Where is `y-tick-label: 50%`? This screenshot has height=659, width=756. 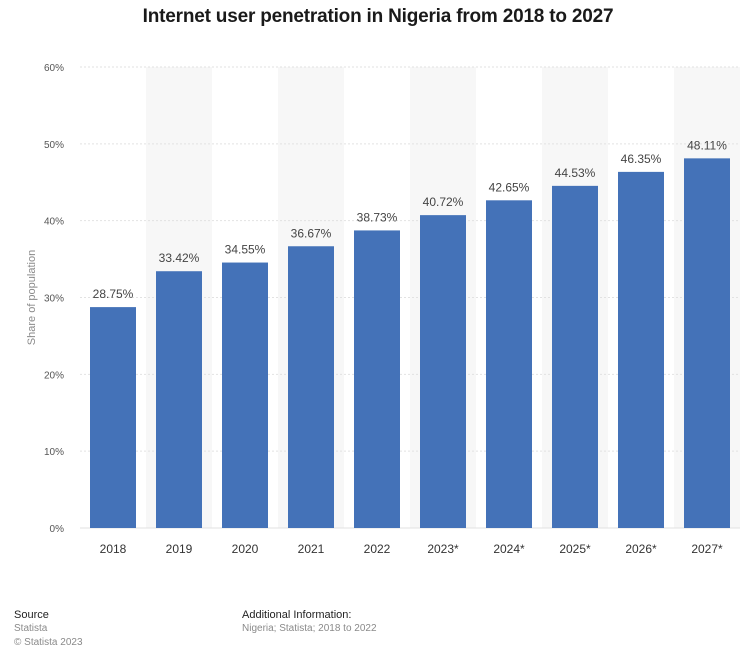
y-tick-label: 50% is located at coordinates (54, 145).